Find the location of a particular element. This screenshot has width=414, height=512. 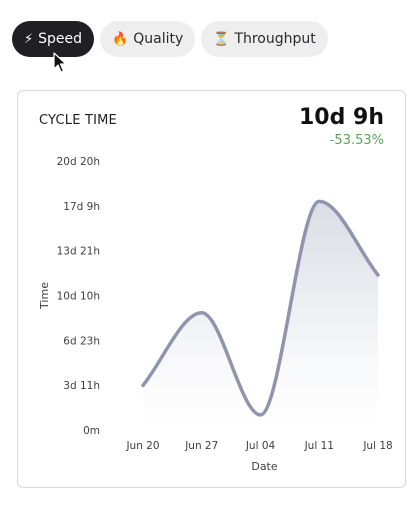

tab-speed: ⚡ Speed is located at coordinates (53, 39).